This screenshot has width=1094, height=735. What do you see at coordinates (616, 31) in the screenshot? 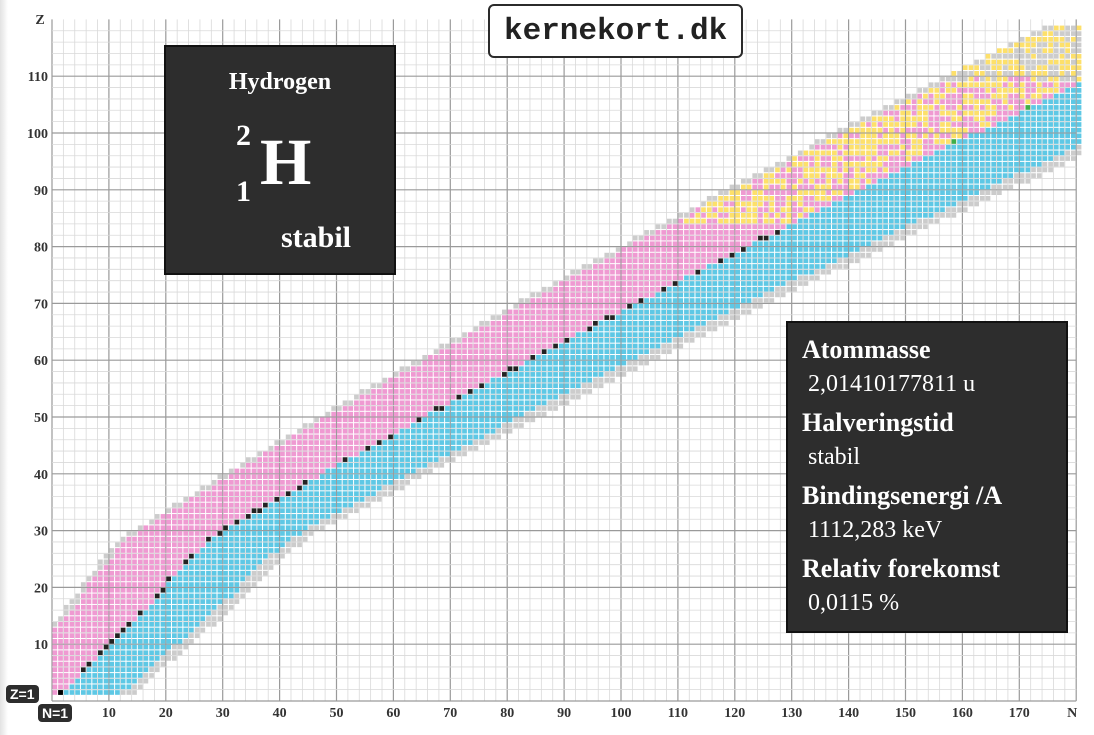
I see `site-logo: kernekort.dk` at bounding box center [616, 31].